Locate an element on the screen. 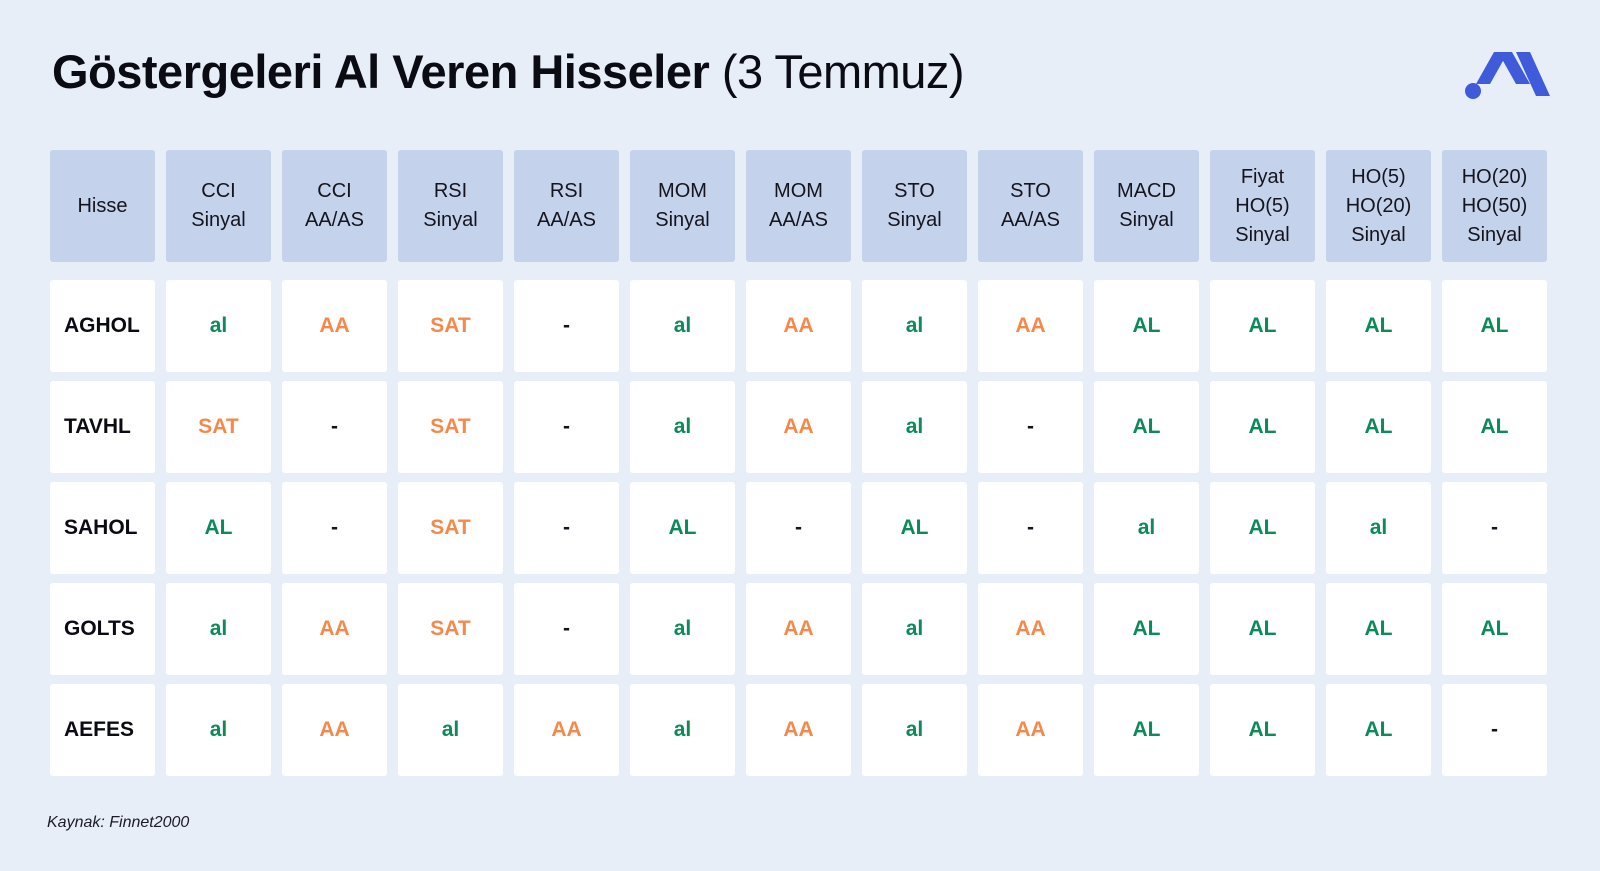 This screenshot has height=871, width=1600. column-header: STO AA/AS is located at coordinates (1030, 206).